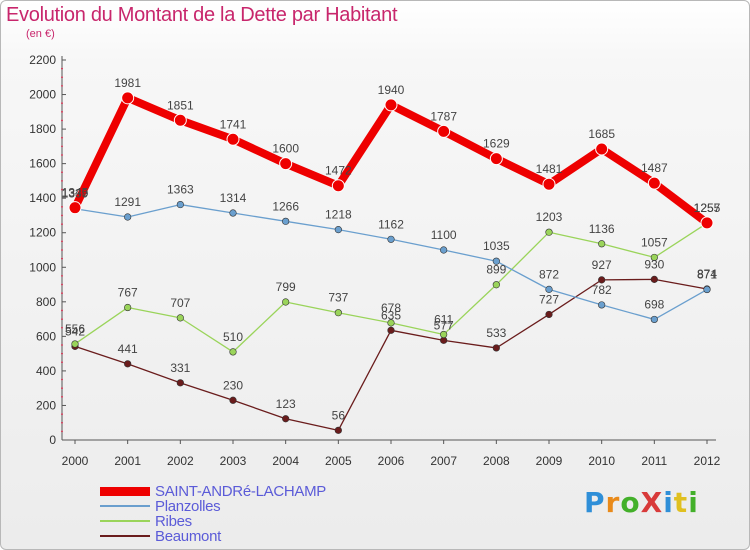  What do you see at coordinates (173, 521) in the screenshot?
I see `legend-label: Ribes` at bounding box center [173, 521].